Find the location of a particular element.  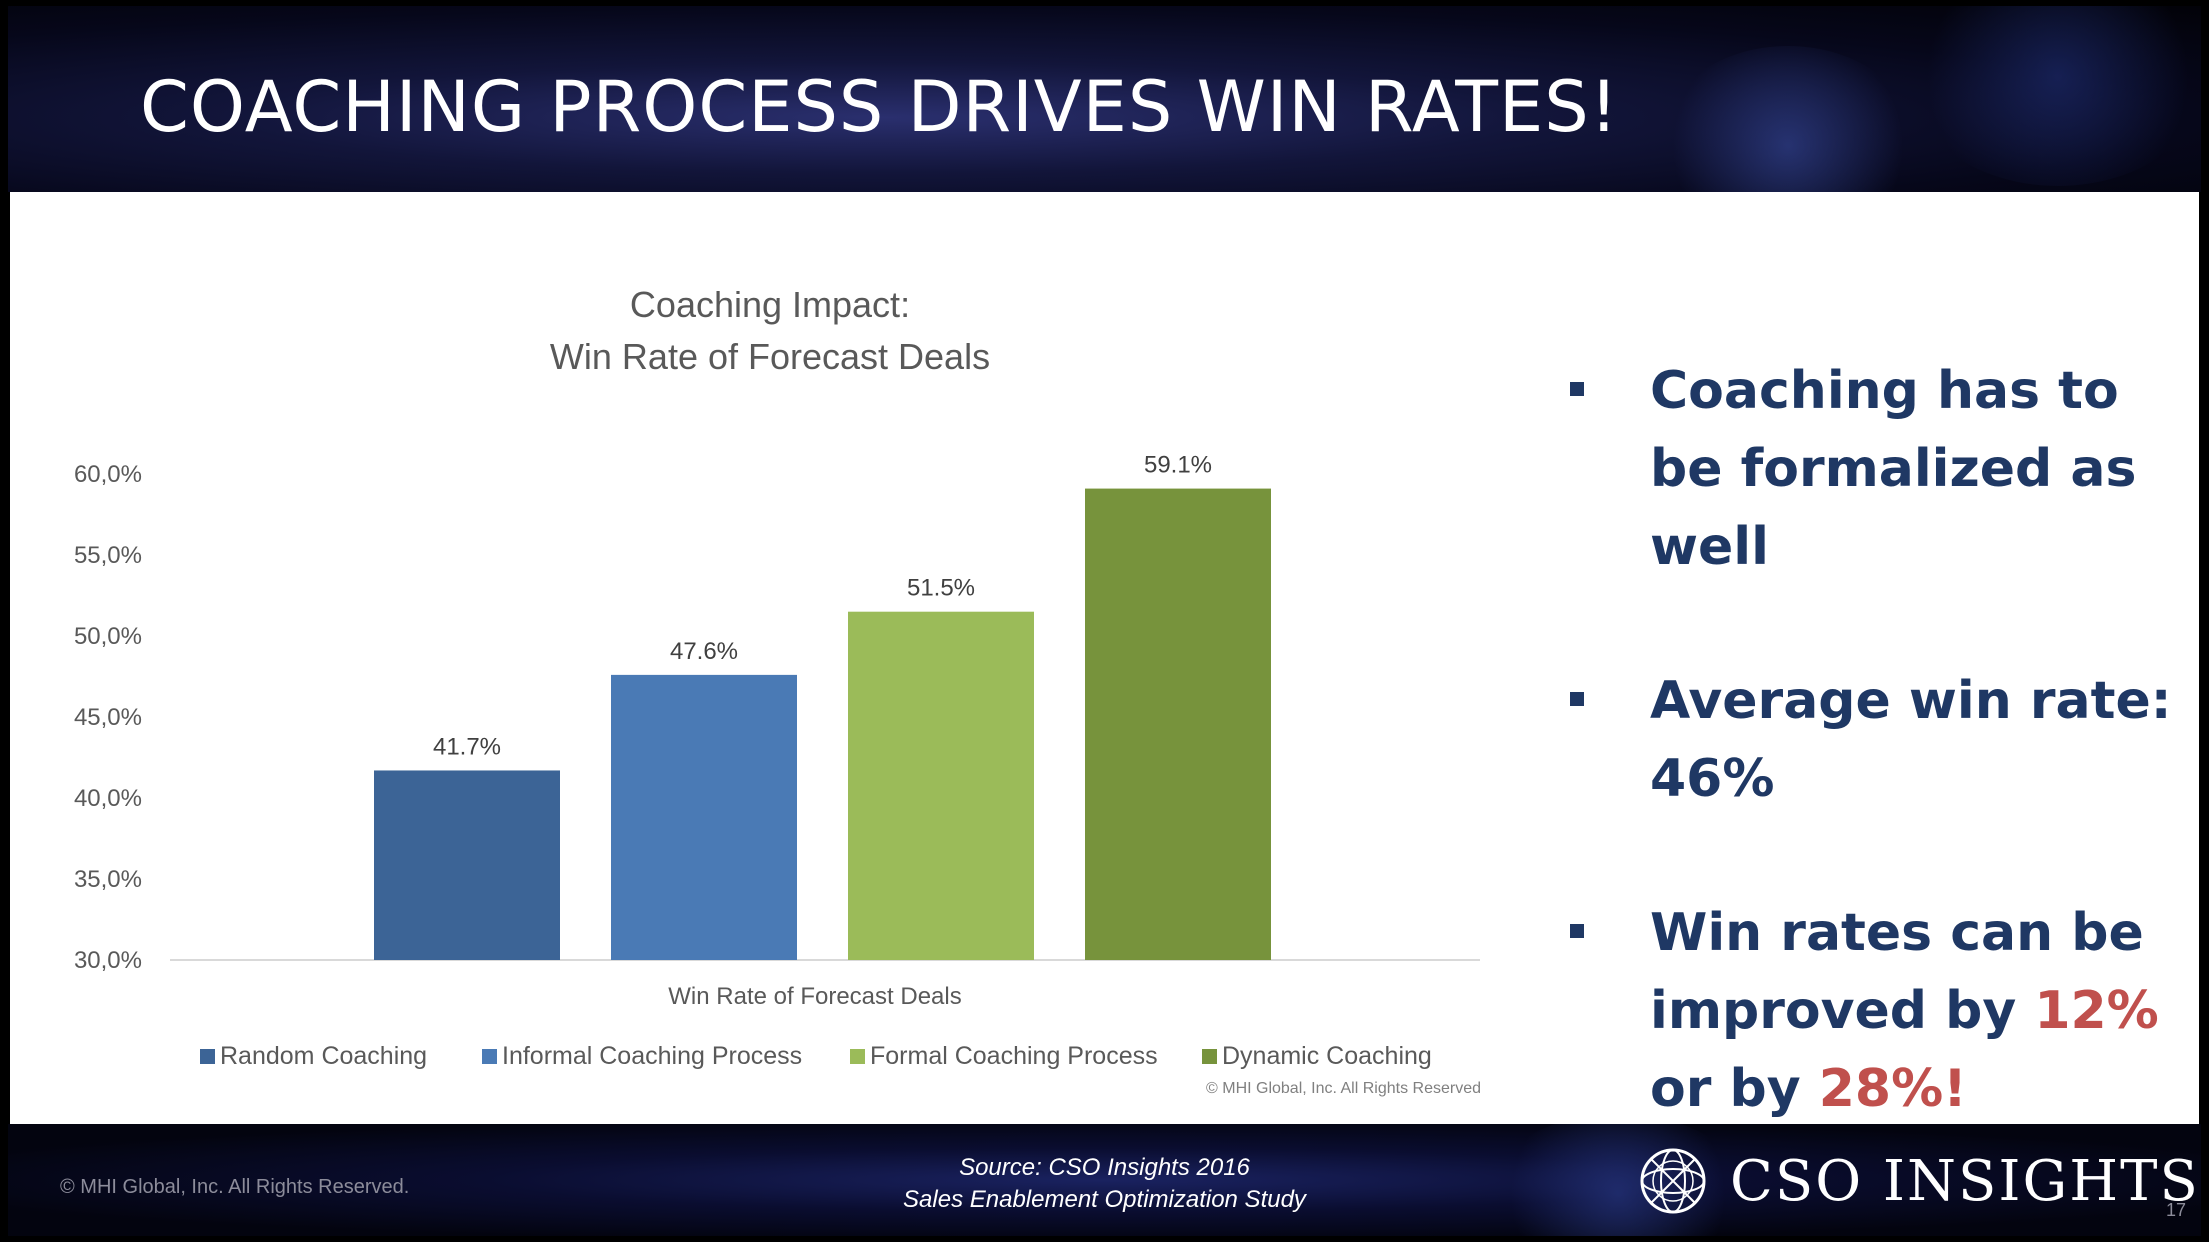

highlight-12-percent: 12% is located at coordinates (2096, 1011).